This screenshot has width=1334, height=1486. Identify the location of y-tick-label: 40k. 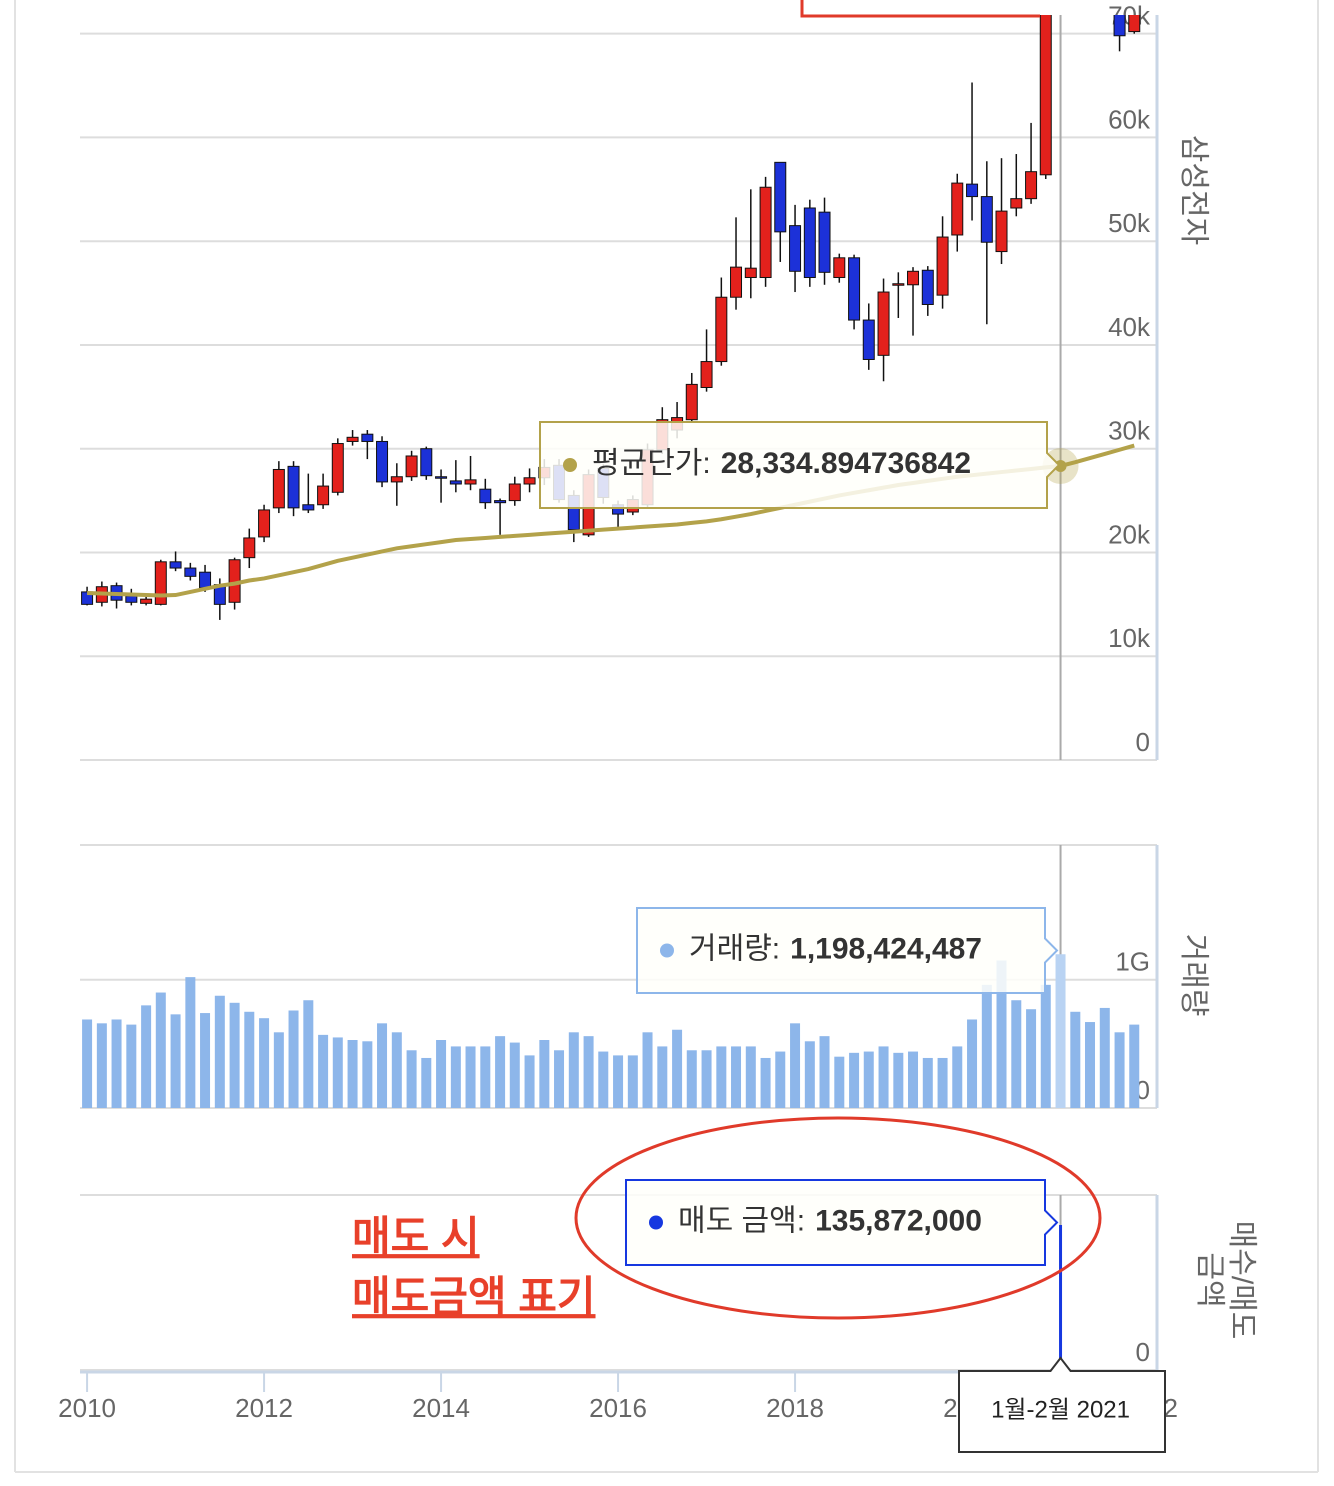
(1129, 327).